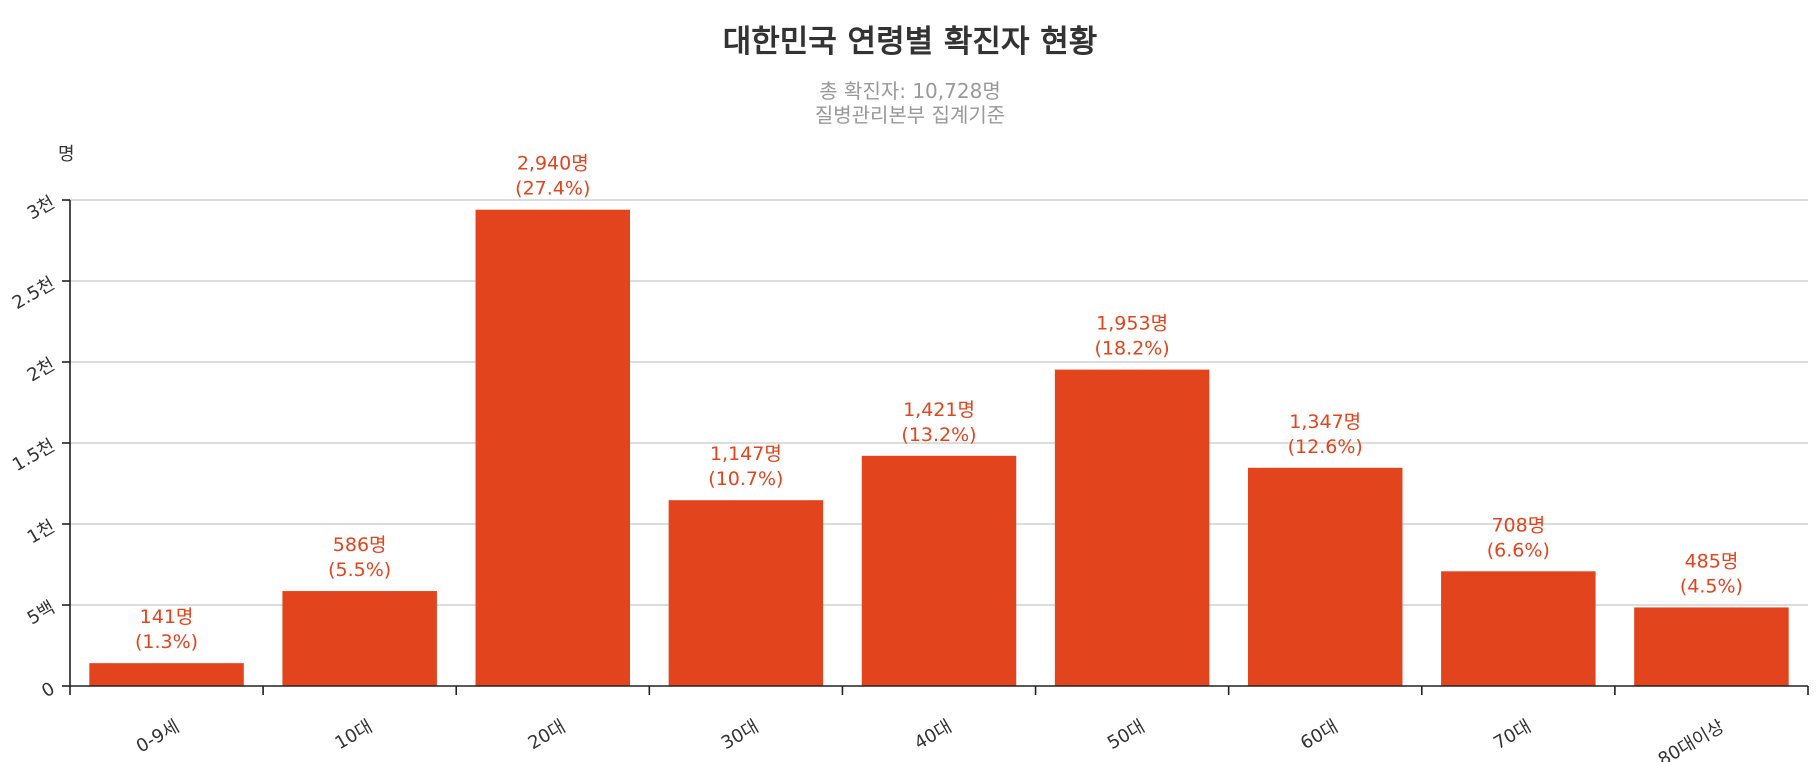  What do you see at coordinates (48, 690) in the screenshot?
I see `y-tick-label: 0` at bounding box center [48, 690].